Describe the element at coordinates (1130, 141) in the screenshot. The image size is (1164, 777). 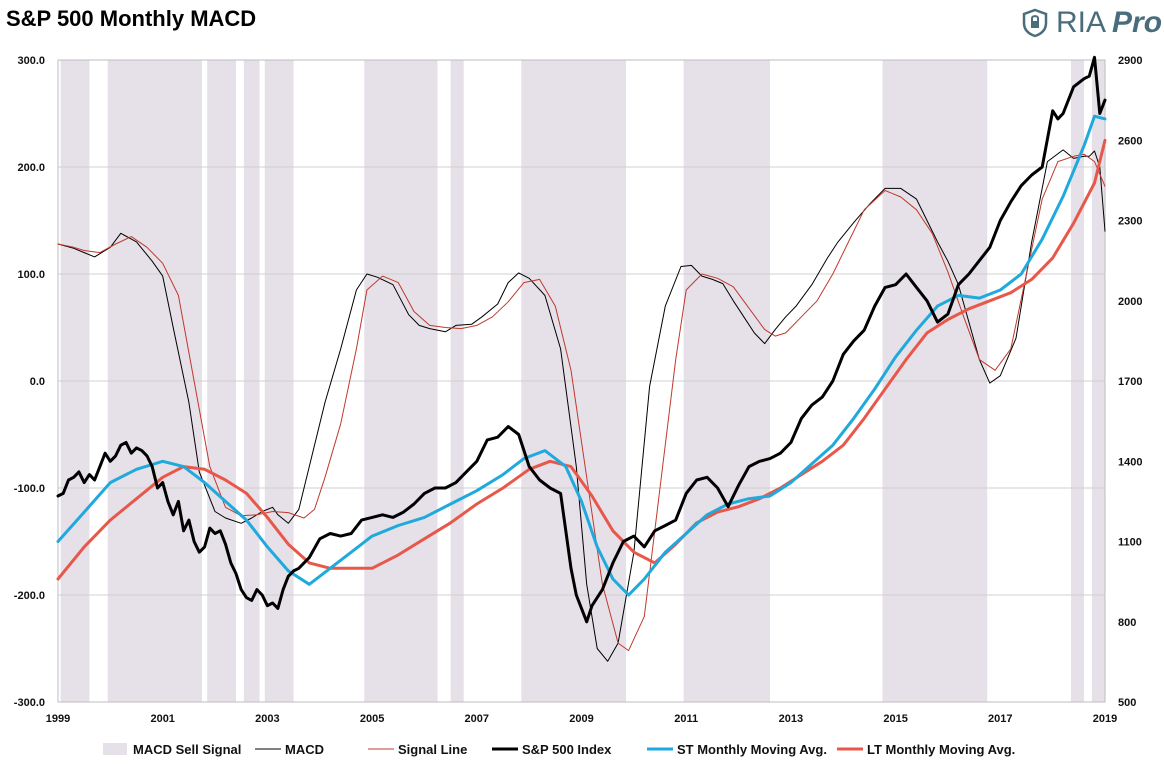
I see `y-right-tick-label: 2600` at that location.